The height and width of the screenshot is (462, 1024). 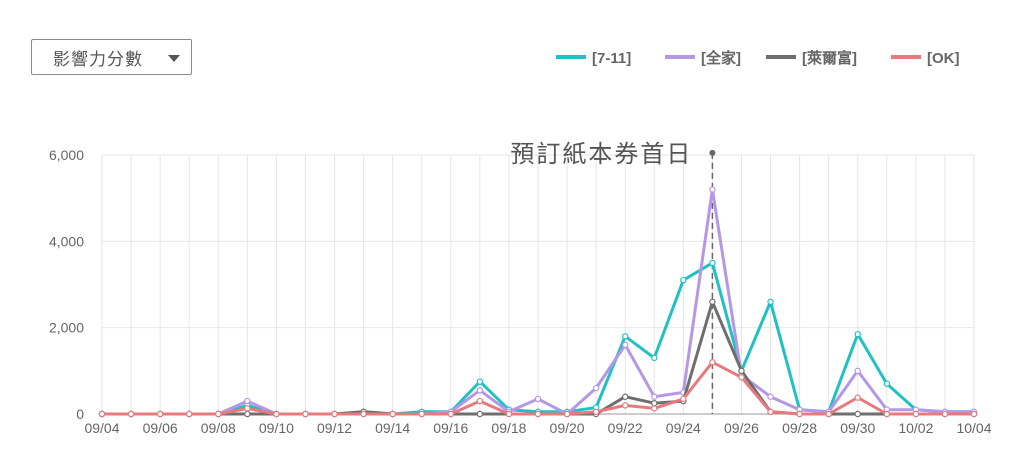 I want to click on legend-label: [全家], so click(x=721, y=58).